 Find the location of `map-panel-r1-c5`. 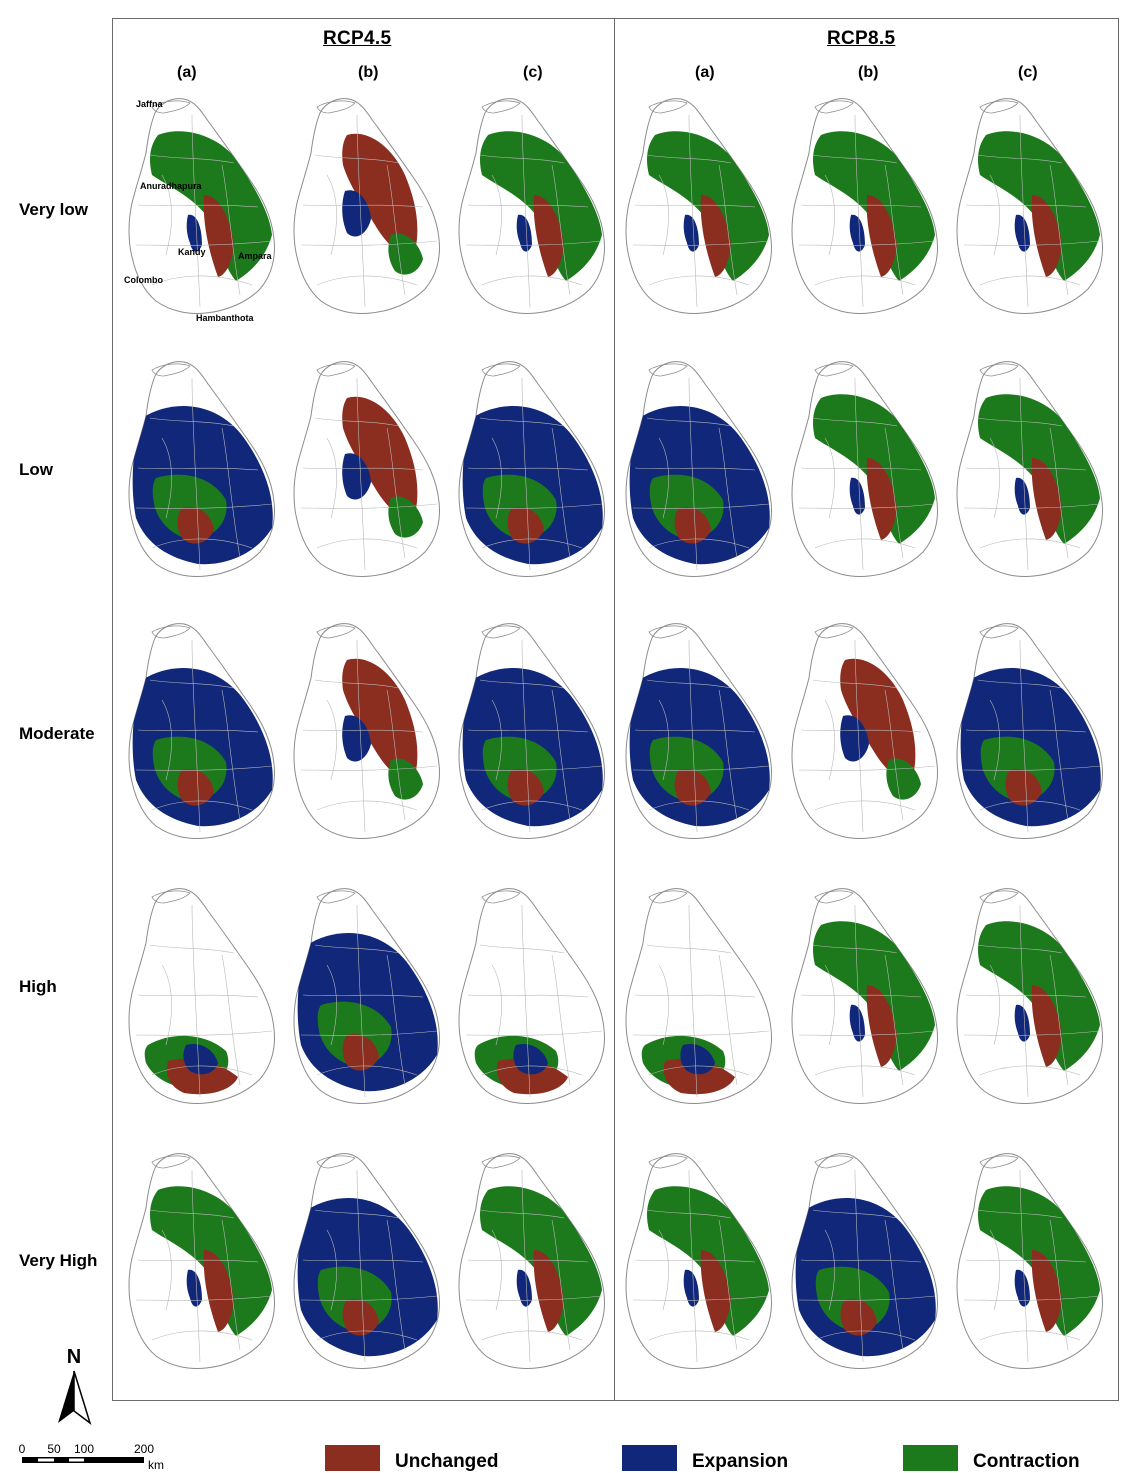

map-panel-r1-c5 is located at coordinates (864, 206).